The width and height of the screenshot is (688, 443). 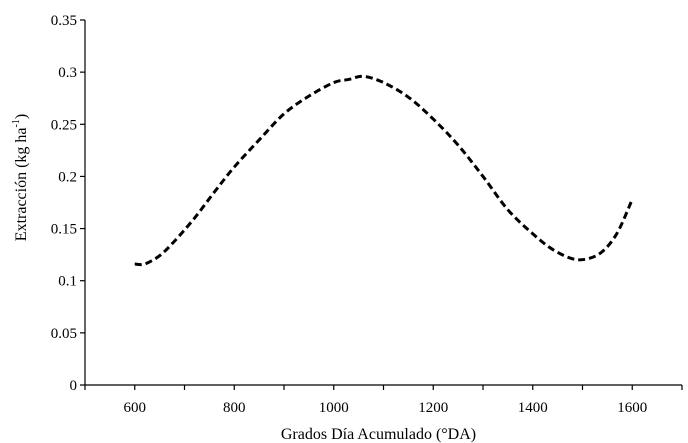 I want to click on x-tick-label: 1200, so click(x=433, y=408).